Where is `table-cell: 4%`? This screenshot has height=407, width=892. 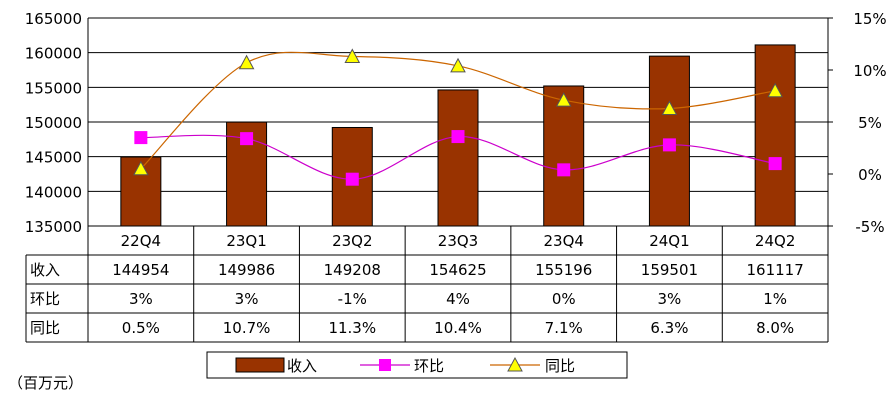 table-cell: 4% is located at coordinates (458, 299).